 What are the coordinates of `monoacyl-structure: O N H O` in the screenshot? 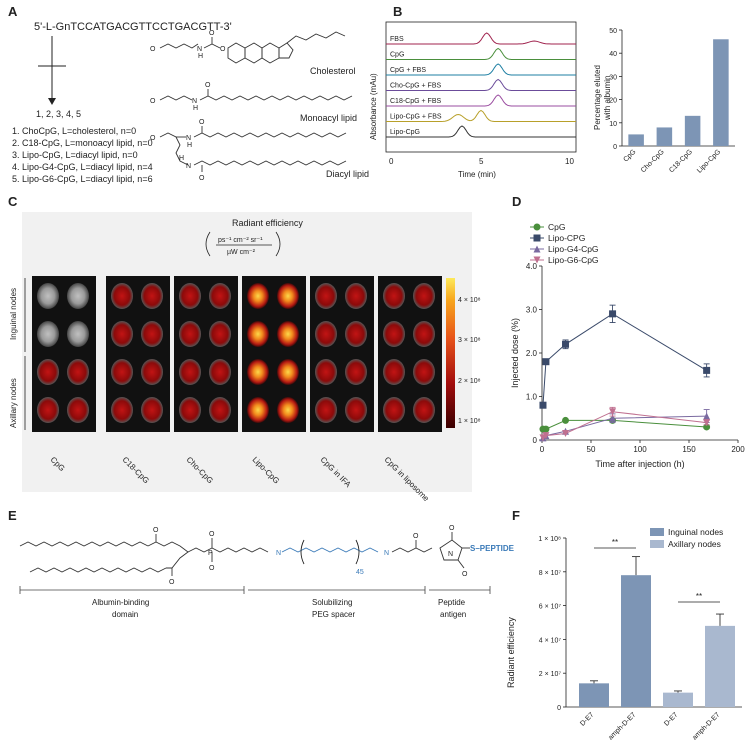 It's located at (251, 97).